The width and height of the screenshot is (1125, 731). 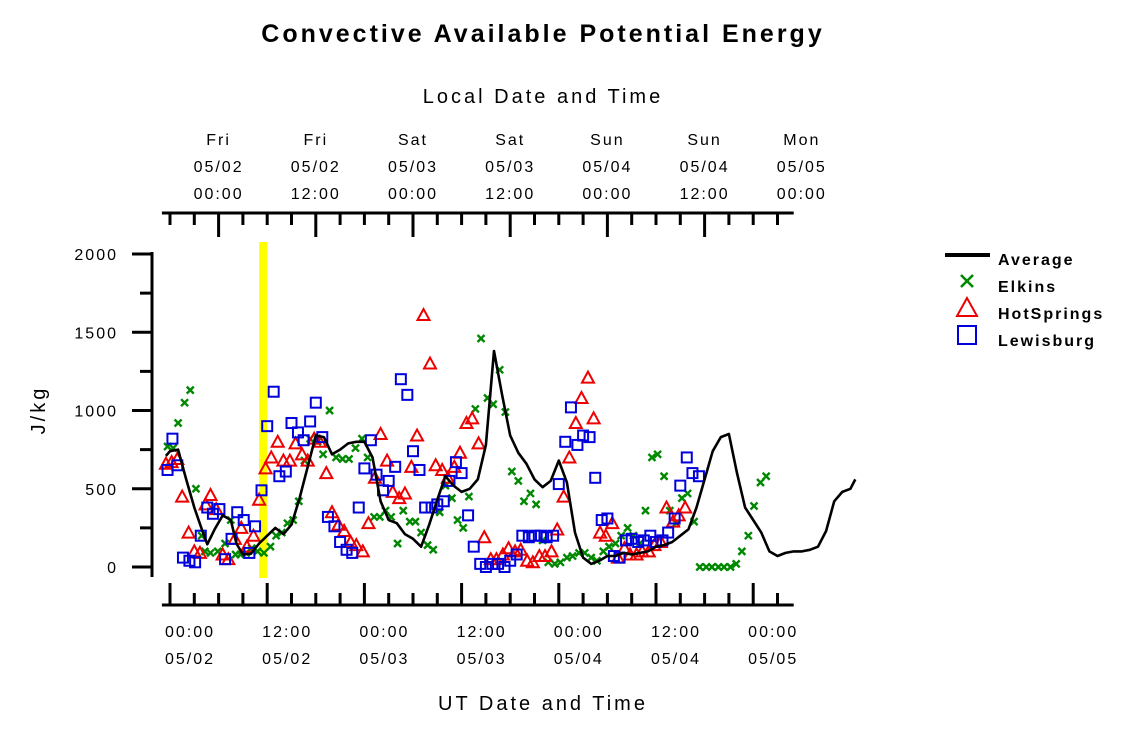 What do you see at coordinates (218, 140) in the screenshot?
I see `top-tick-label: Fri` at bounding box center [218, 140].